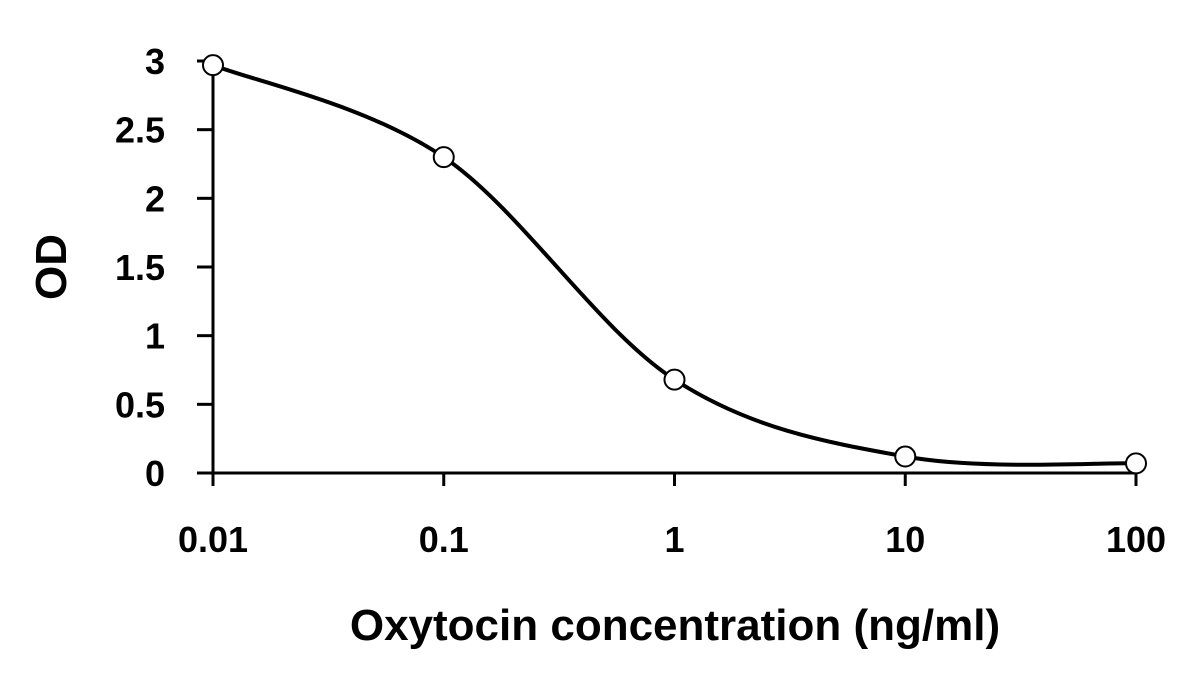 The height and width of the screenshot is (683, 1197). Describe the element at coordinates (155, 61) in the screenshot. I see `y-tick-label: 3` at that location.